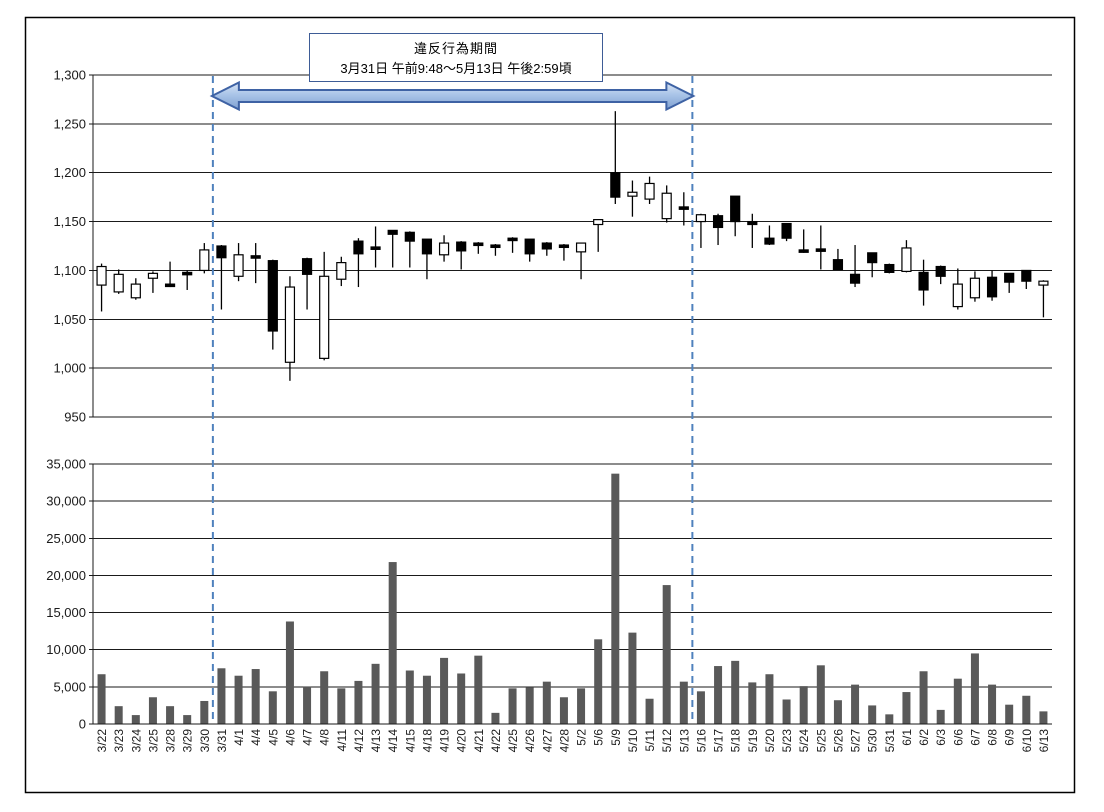  What do you see at coordinates (359, 741) in the screenshot?
I see `date-label: 4/12` at bounding box center [359, 741].